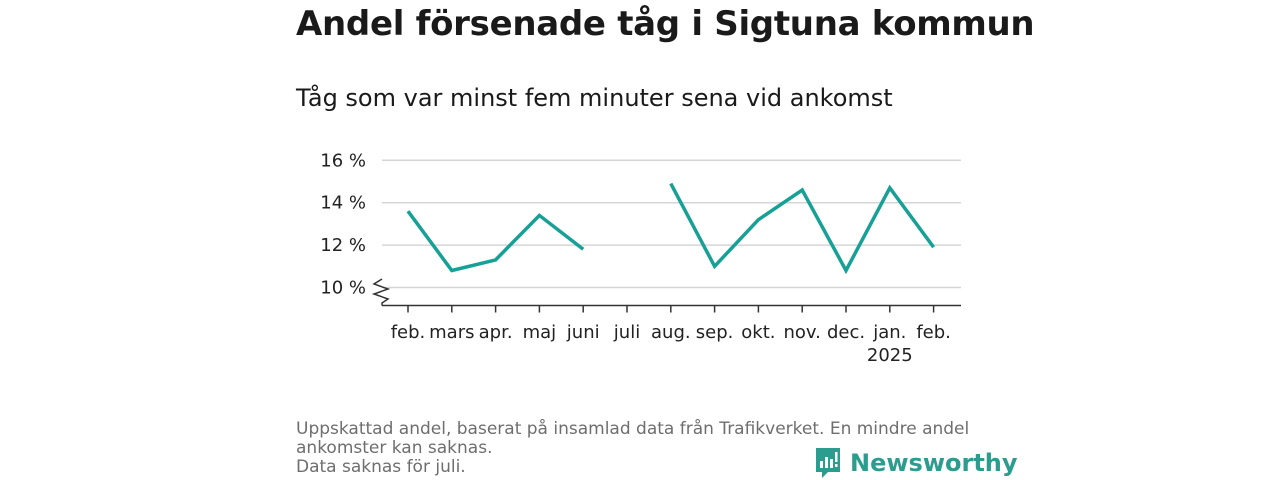 Image resolution: width=1280 pixels, height=480 pixels. What do you see at coordinates (496, 332) in the screenshot?
I see `x-tick-label: apr.` at bounding box center [496, 332].